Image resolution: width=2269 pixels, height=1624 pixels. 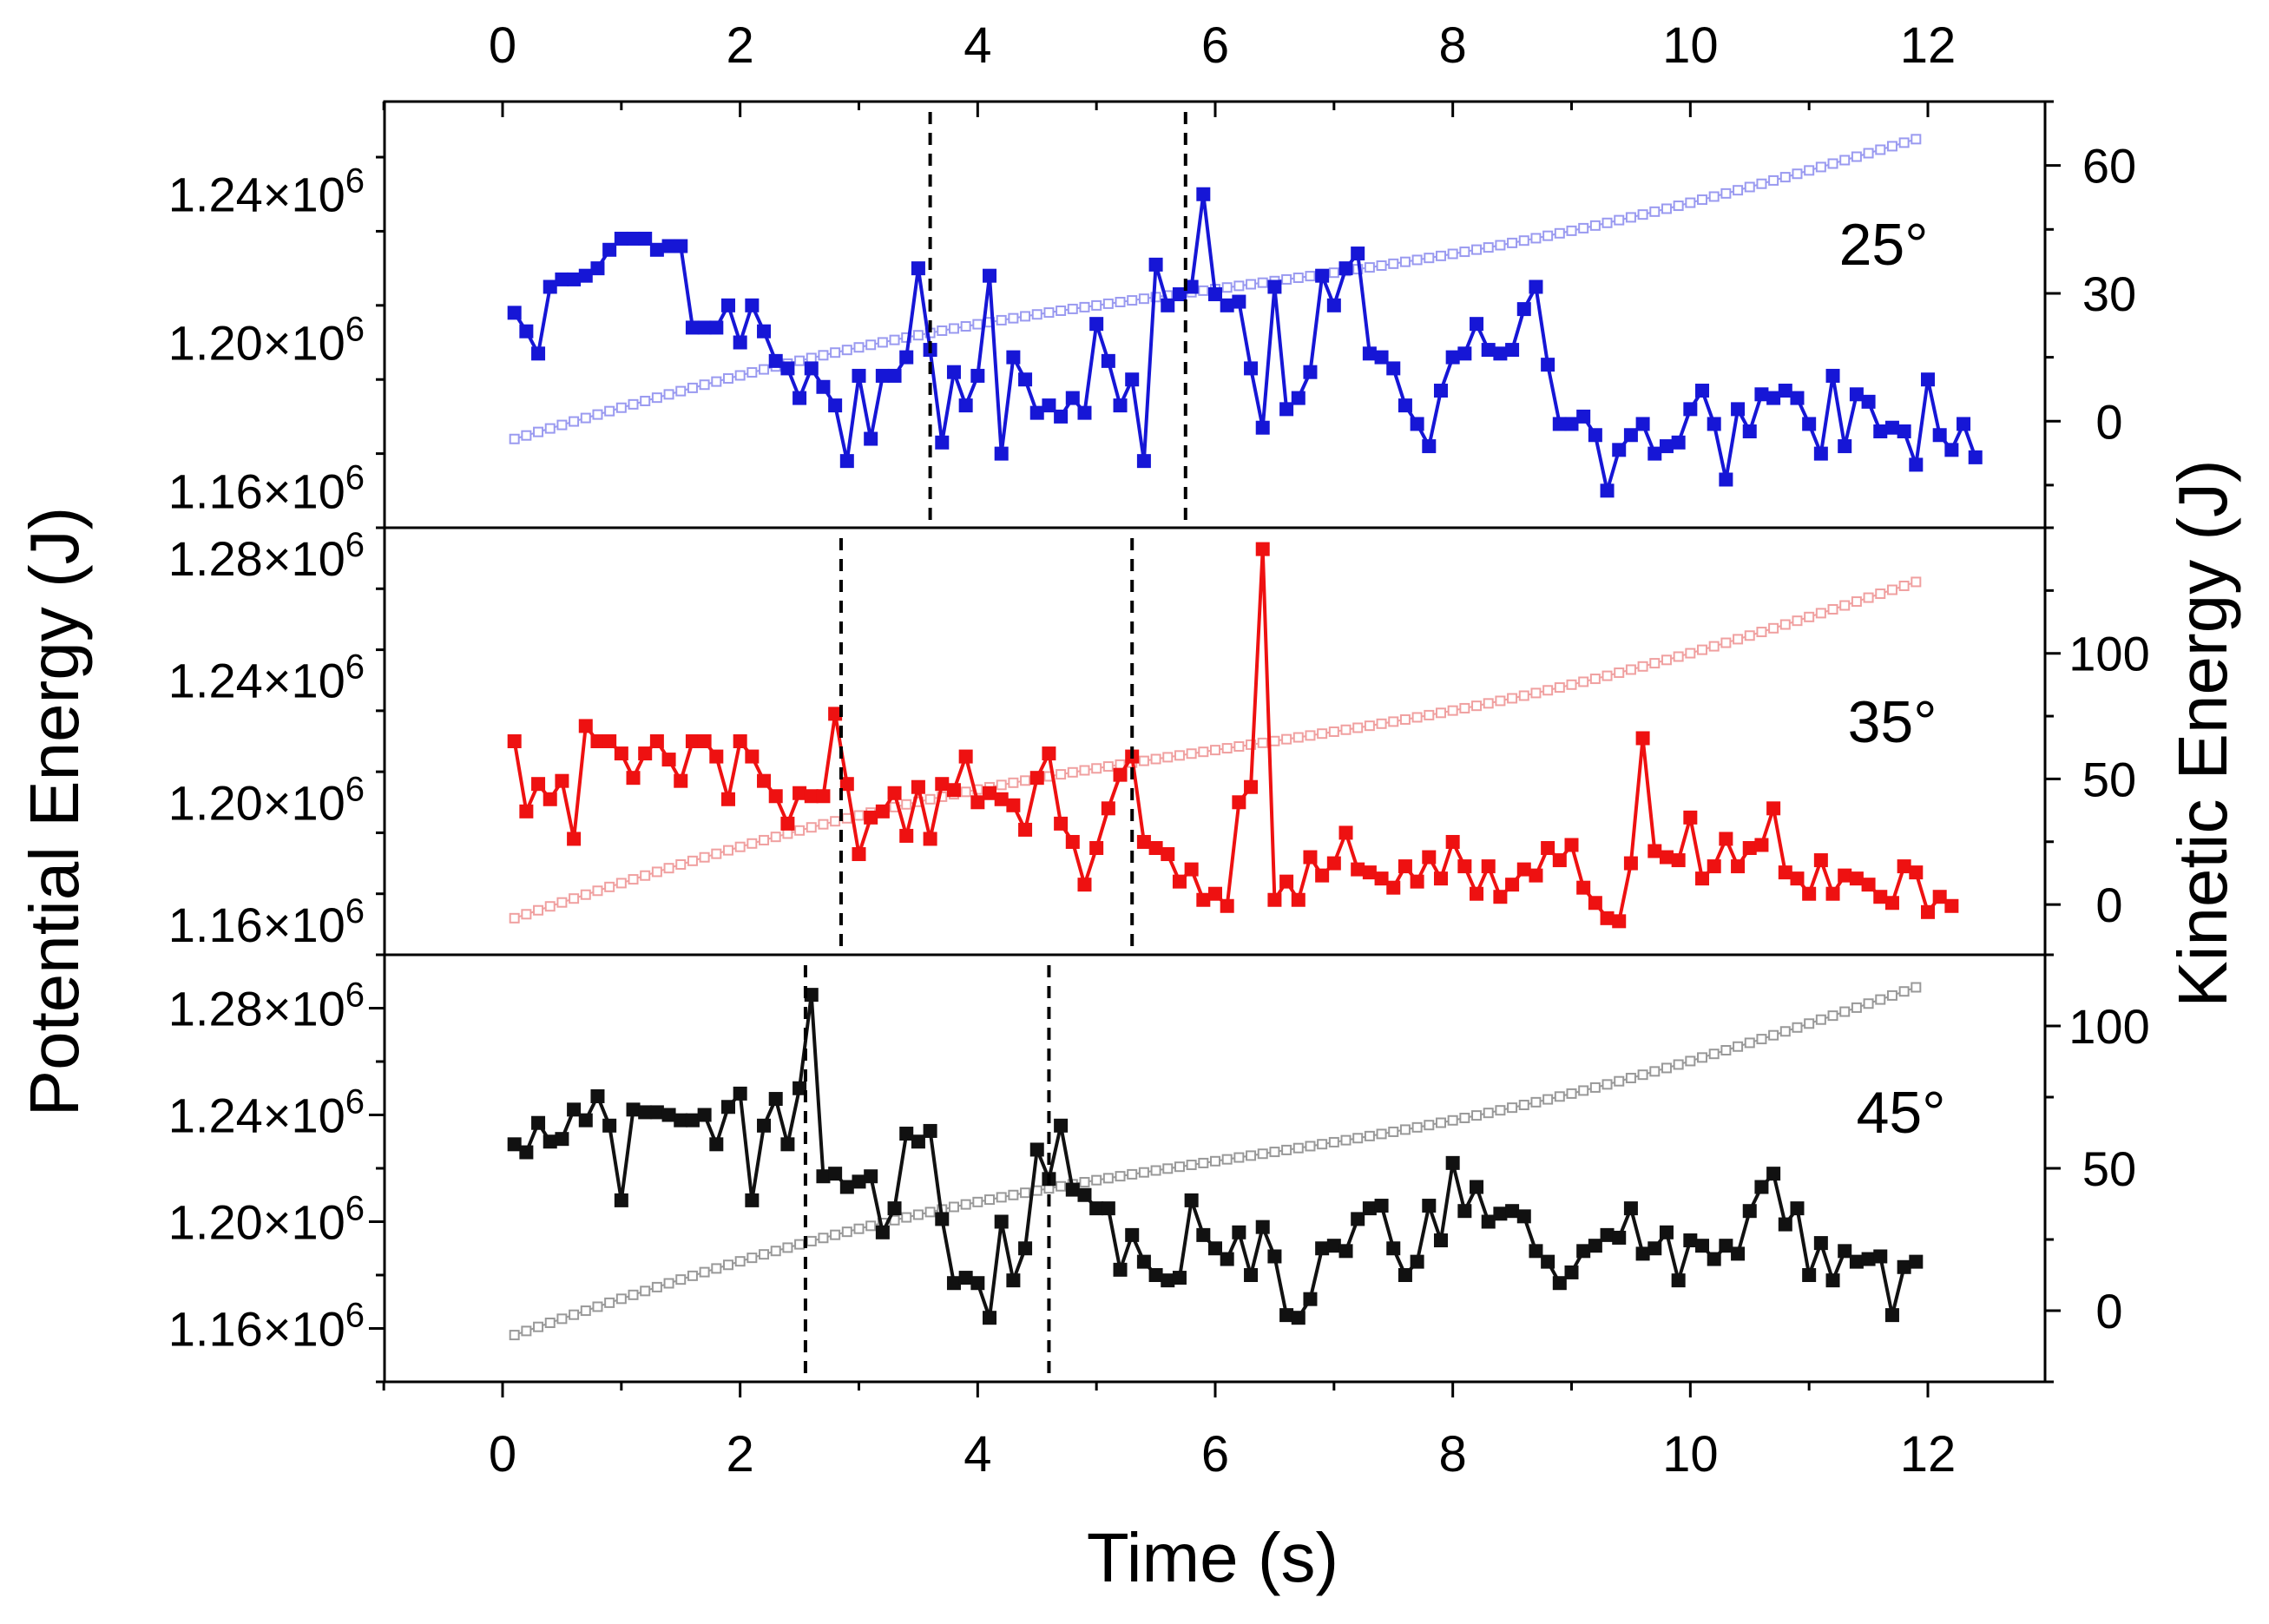 What do you see at coordinates (740, 1454) in the screenshot?
I see `x-tick-label-bottom: 2` at bounding box center [740, 1454].